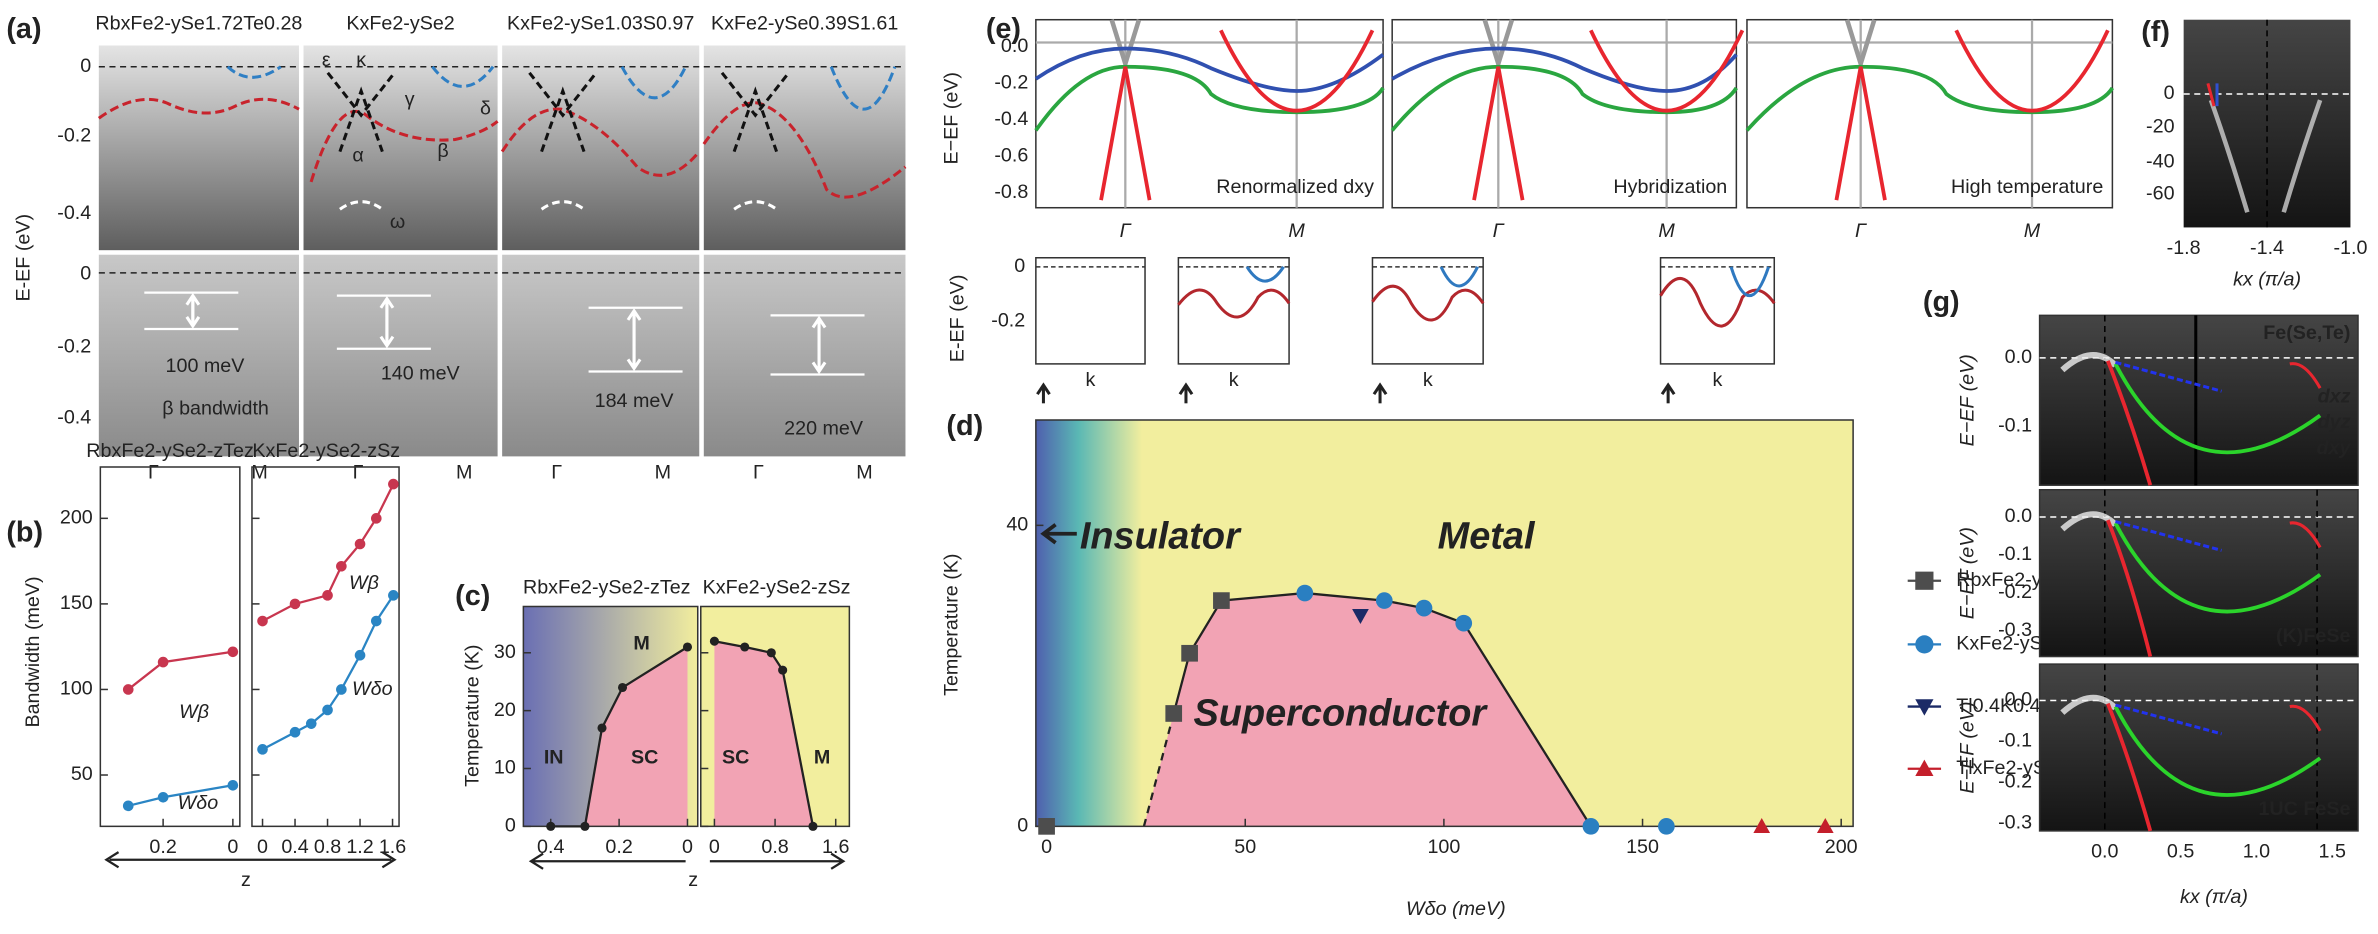 This screenshot has height=934, width=2378. I want to click on x-tick-label: 0.8, so click(327, 847).